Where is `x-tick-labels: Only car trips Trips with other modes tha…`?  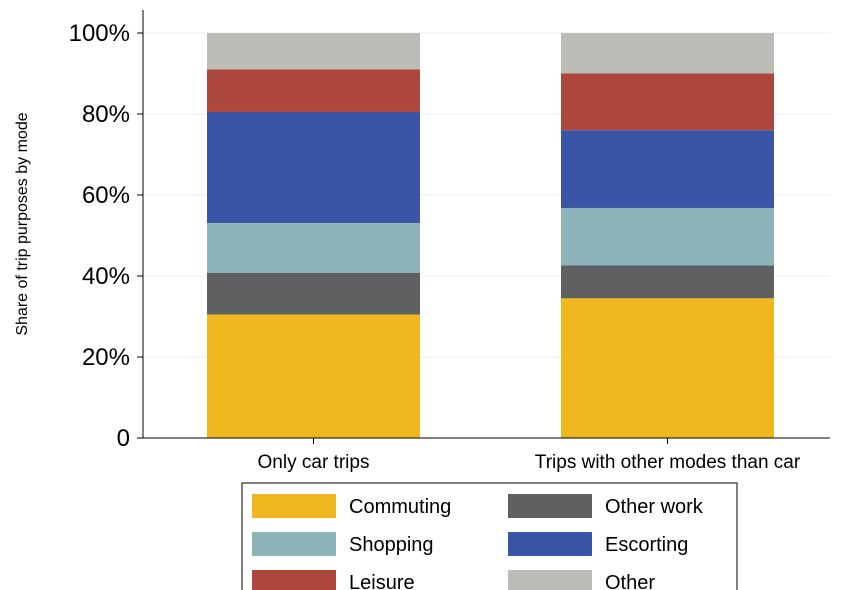 x-tick-labels: Only car trips Trips with other modes tha… is located at coordinates (529, 455).